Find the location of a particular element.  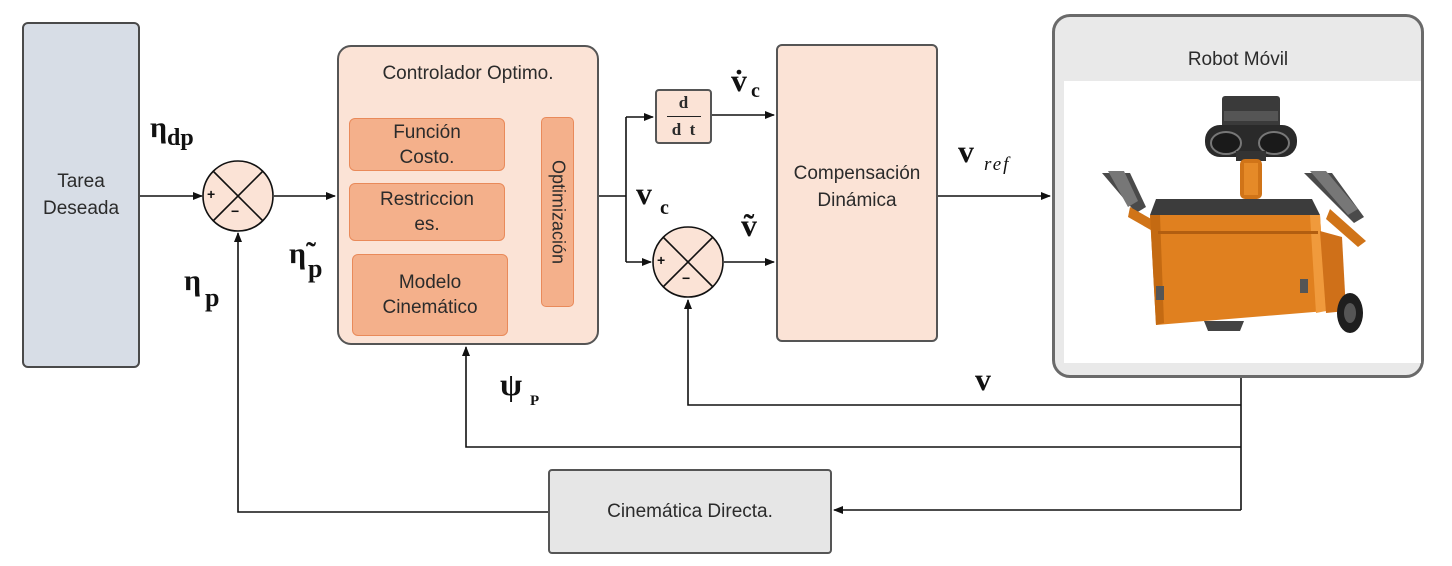

model-line2: Cinemático is located at coordinates (430, 307).